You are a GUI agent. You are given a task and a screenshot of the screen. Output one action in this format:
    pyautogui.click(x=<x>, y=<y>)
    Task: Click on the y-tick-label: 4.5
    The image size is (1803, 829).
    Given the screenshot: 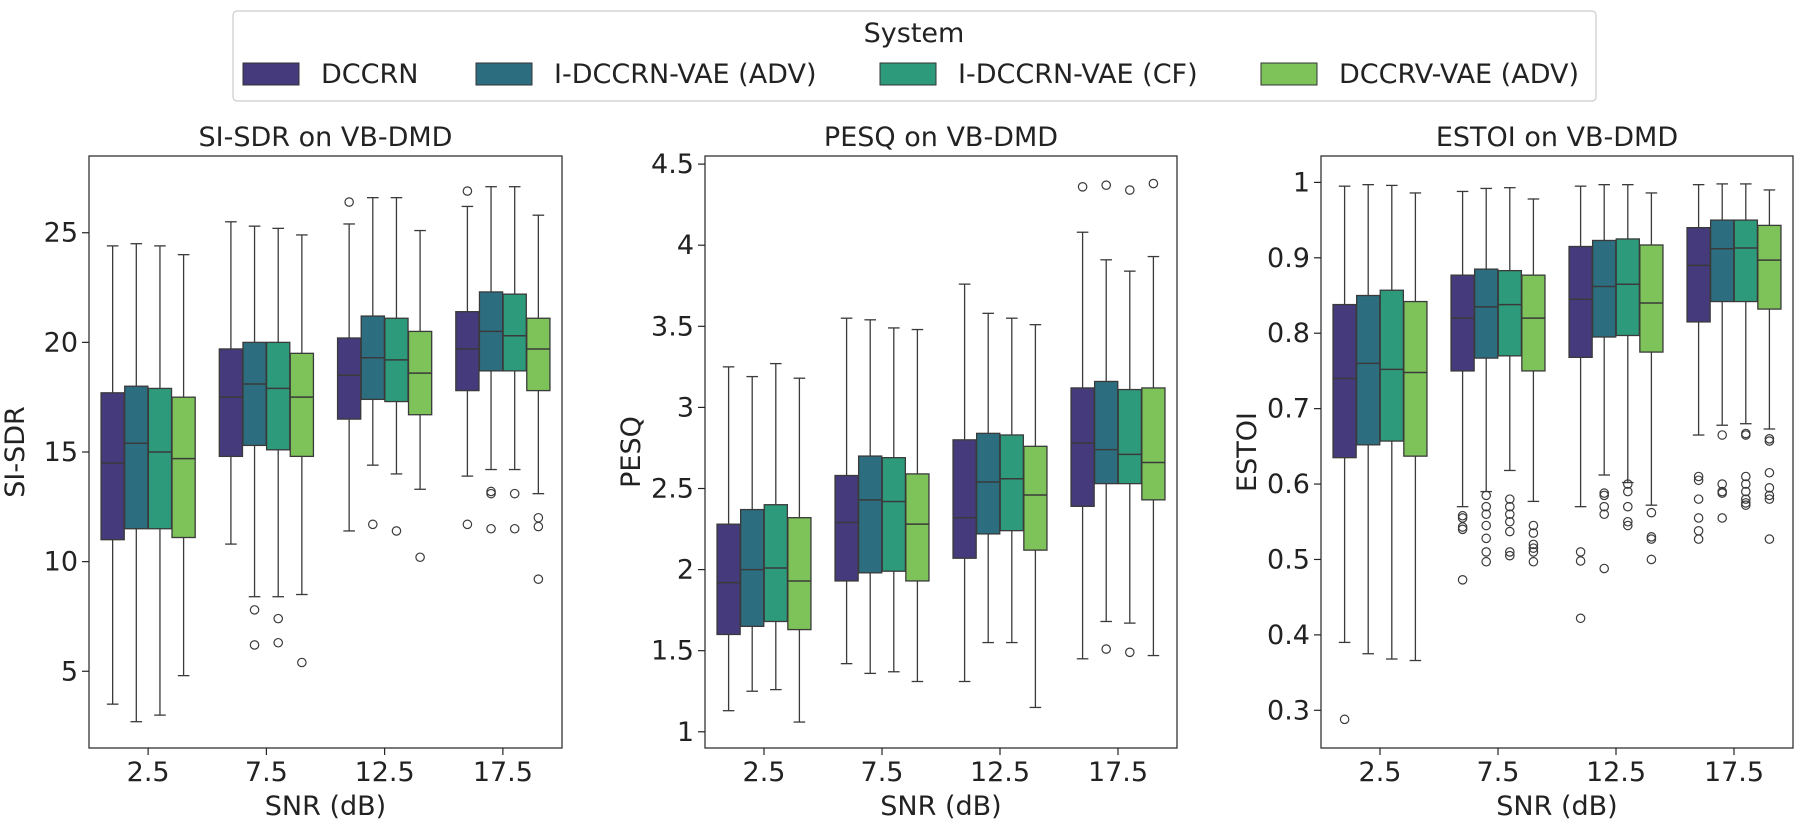 What is the action you would take?
    pyautogui.click(x=672, y=164)
    